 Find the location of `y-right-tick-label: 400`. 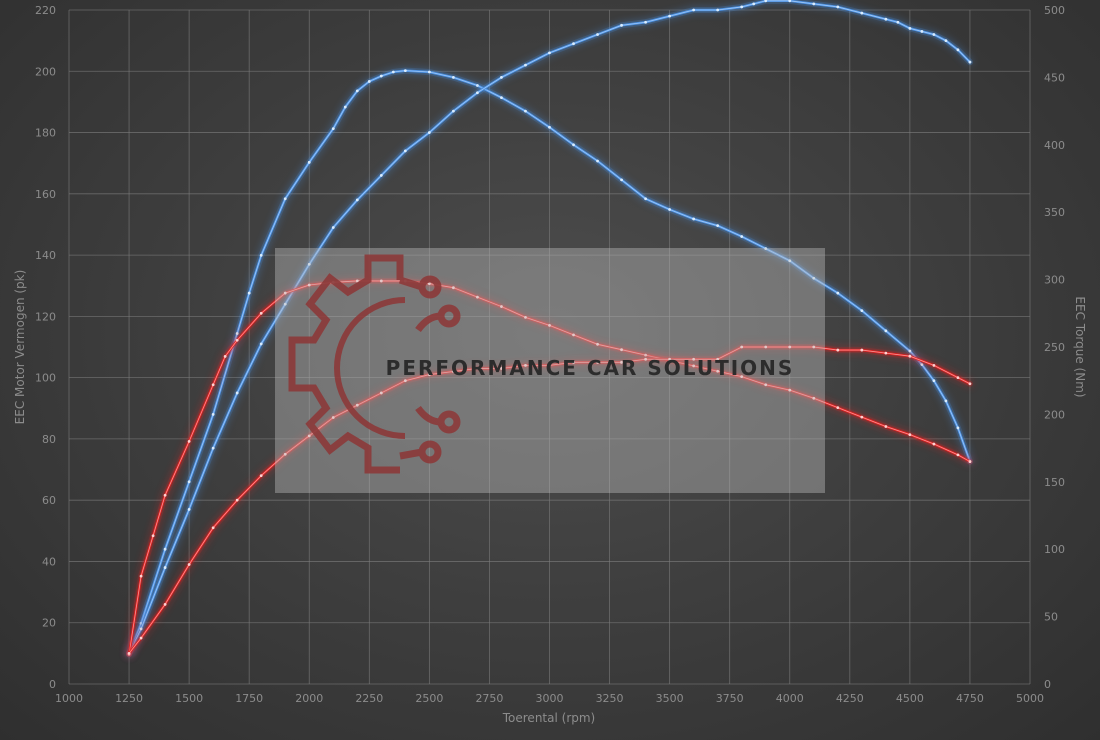

y-right-tick-label: 400 is located at coordinates (1054, 145).